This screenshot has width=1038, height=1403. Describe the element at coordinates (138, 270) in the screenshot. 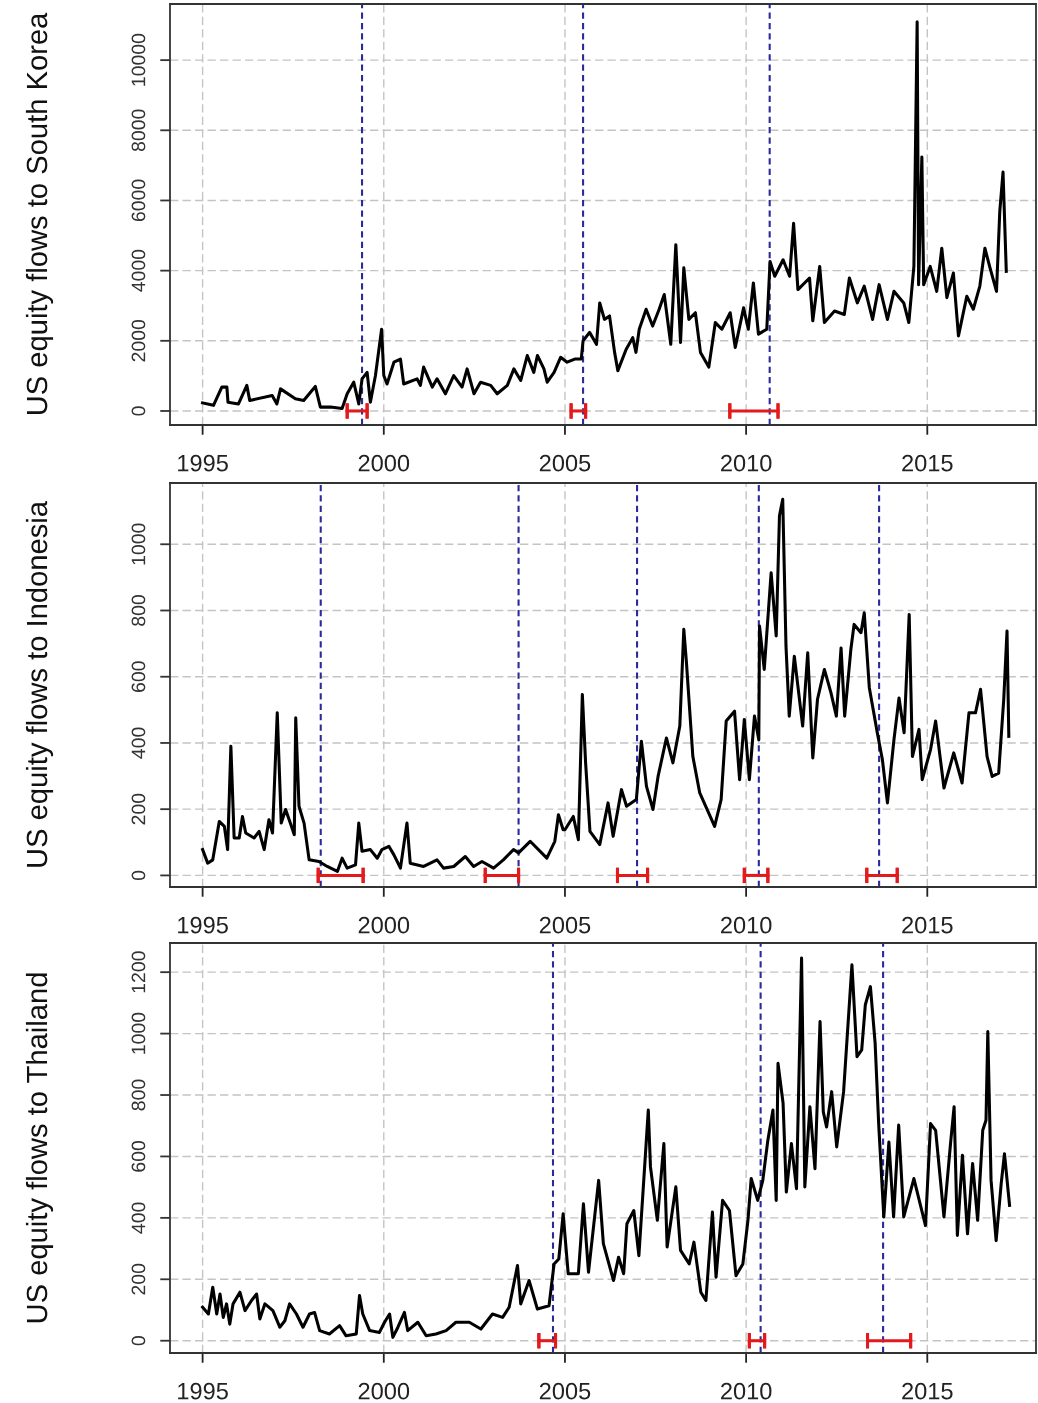

I see `y-tick-label: 4000` at that location.